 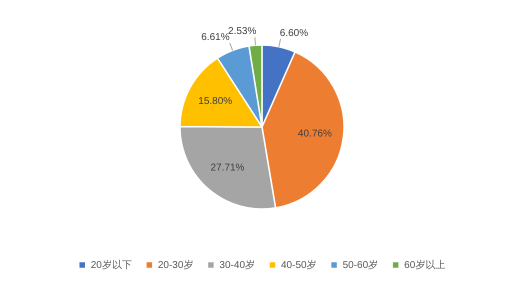 What do you see at coordinates (294, 33) in the screenshot?
I see `data-label: 6.60%` at bounding box center [294, 33].